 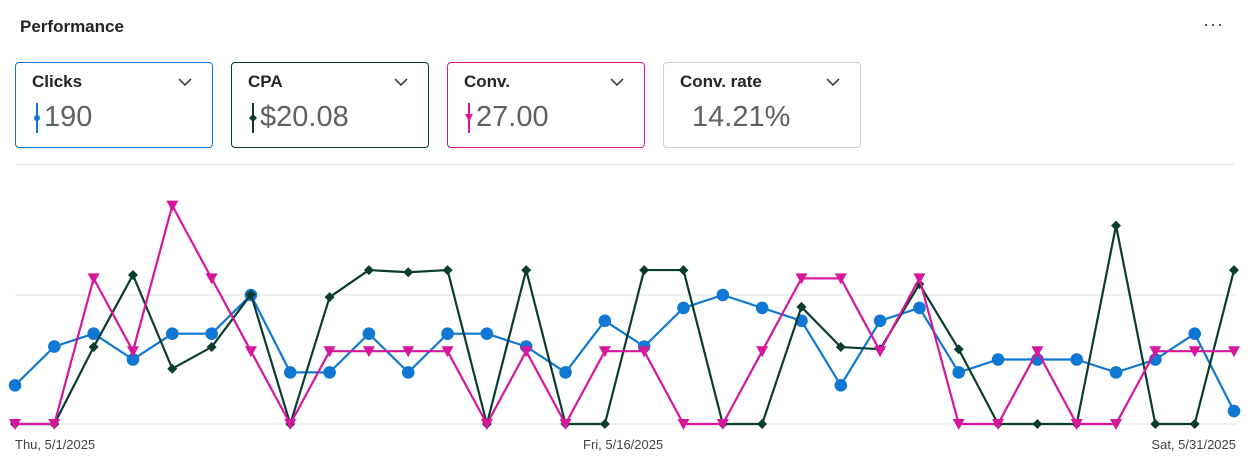 What do you see at coordinates (304, 117) in the screenshot?
I see `metric-value: $20.08` at bounding box center [304, 117].